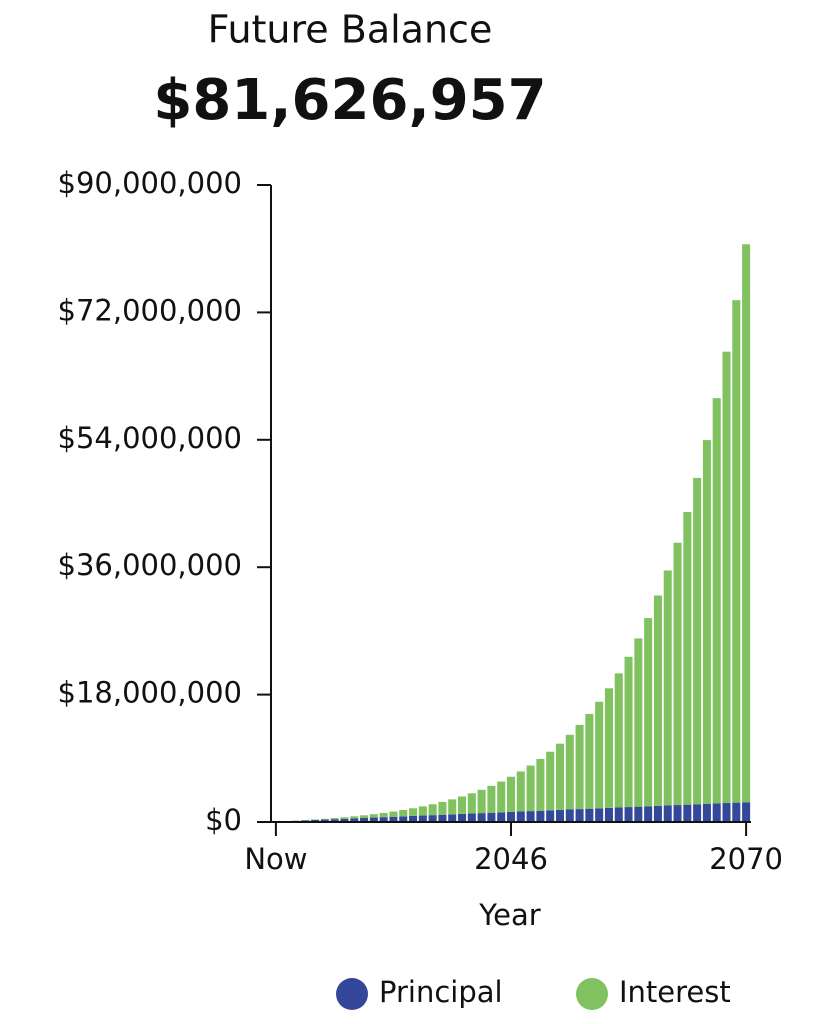 The width and height of the screenshot is (837, 1024). Describe the element at coordinates (441, 992) in the screenshot. I see `legend-label: Principal` at that location.